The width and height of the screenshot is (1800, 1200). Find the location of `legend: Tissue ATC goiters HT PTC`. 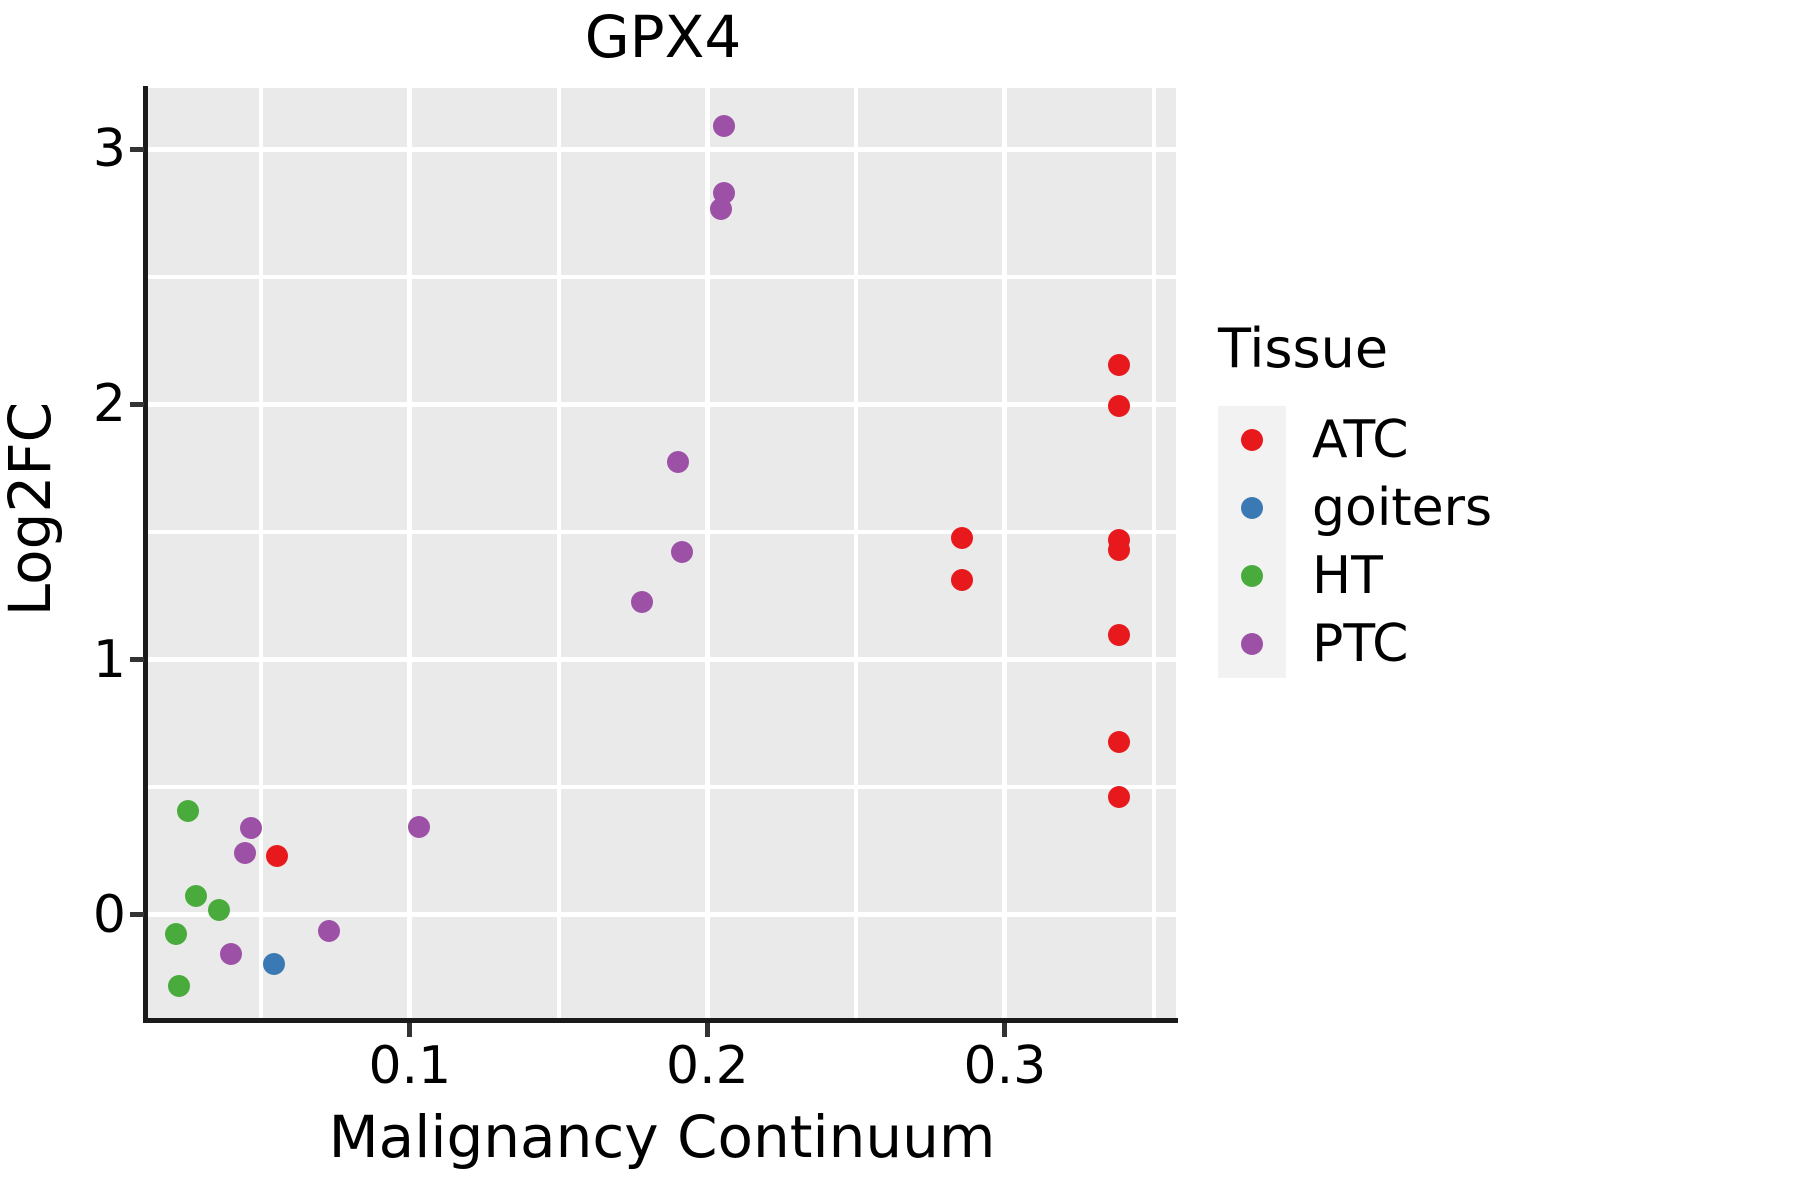

legend: Tissue ATC goiters HT PTC is located at coordinates (1355, 500).